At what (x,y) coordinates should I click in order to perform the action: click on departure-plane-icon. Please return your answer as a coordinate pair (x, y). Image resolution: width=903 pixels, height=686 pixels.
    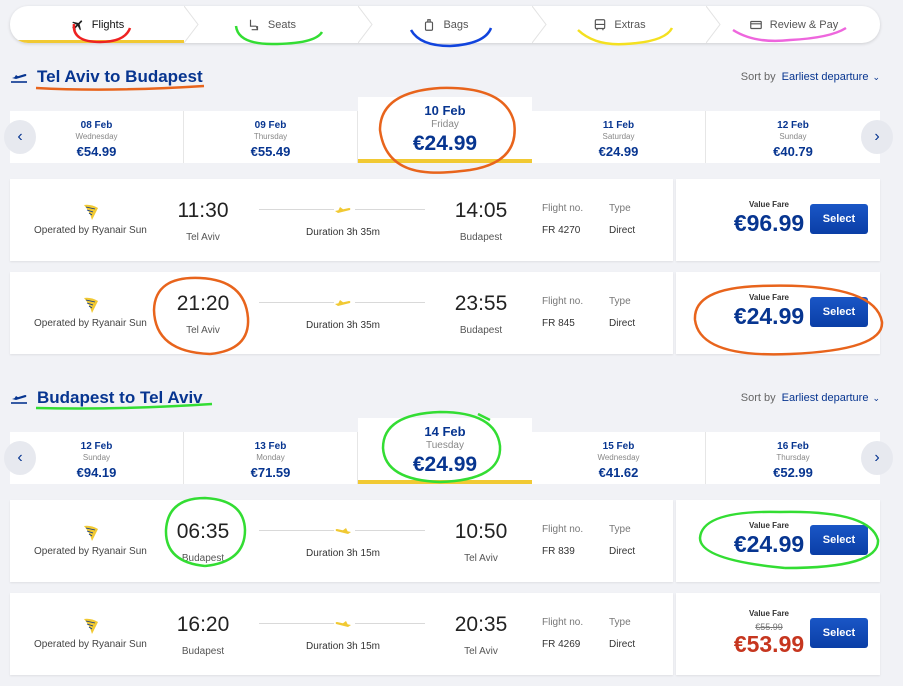
    Looking at the image, I should click on (19, 78).